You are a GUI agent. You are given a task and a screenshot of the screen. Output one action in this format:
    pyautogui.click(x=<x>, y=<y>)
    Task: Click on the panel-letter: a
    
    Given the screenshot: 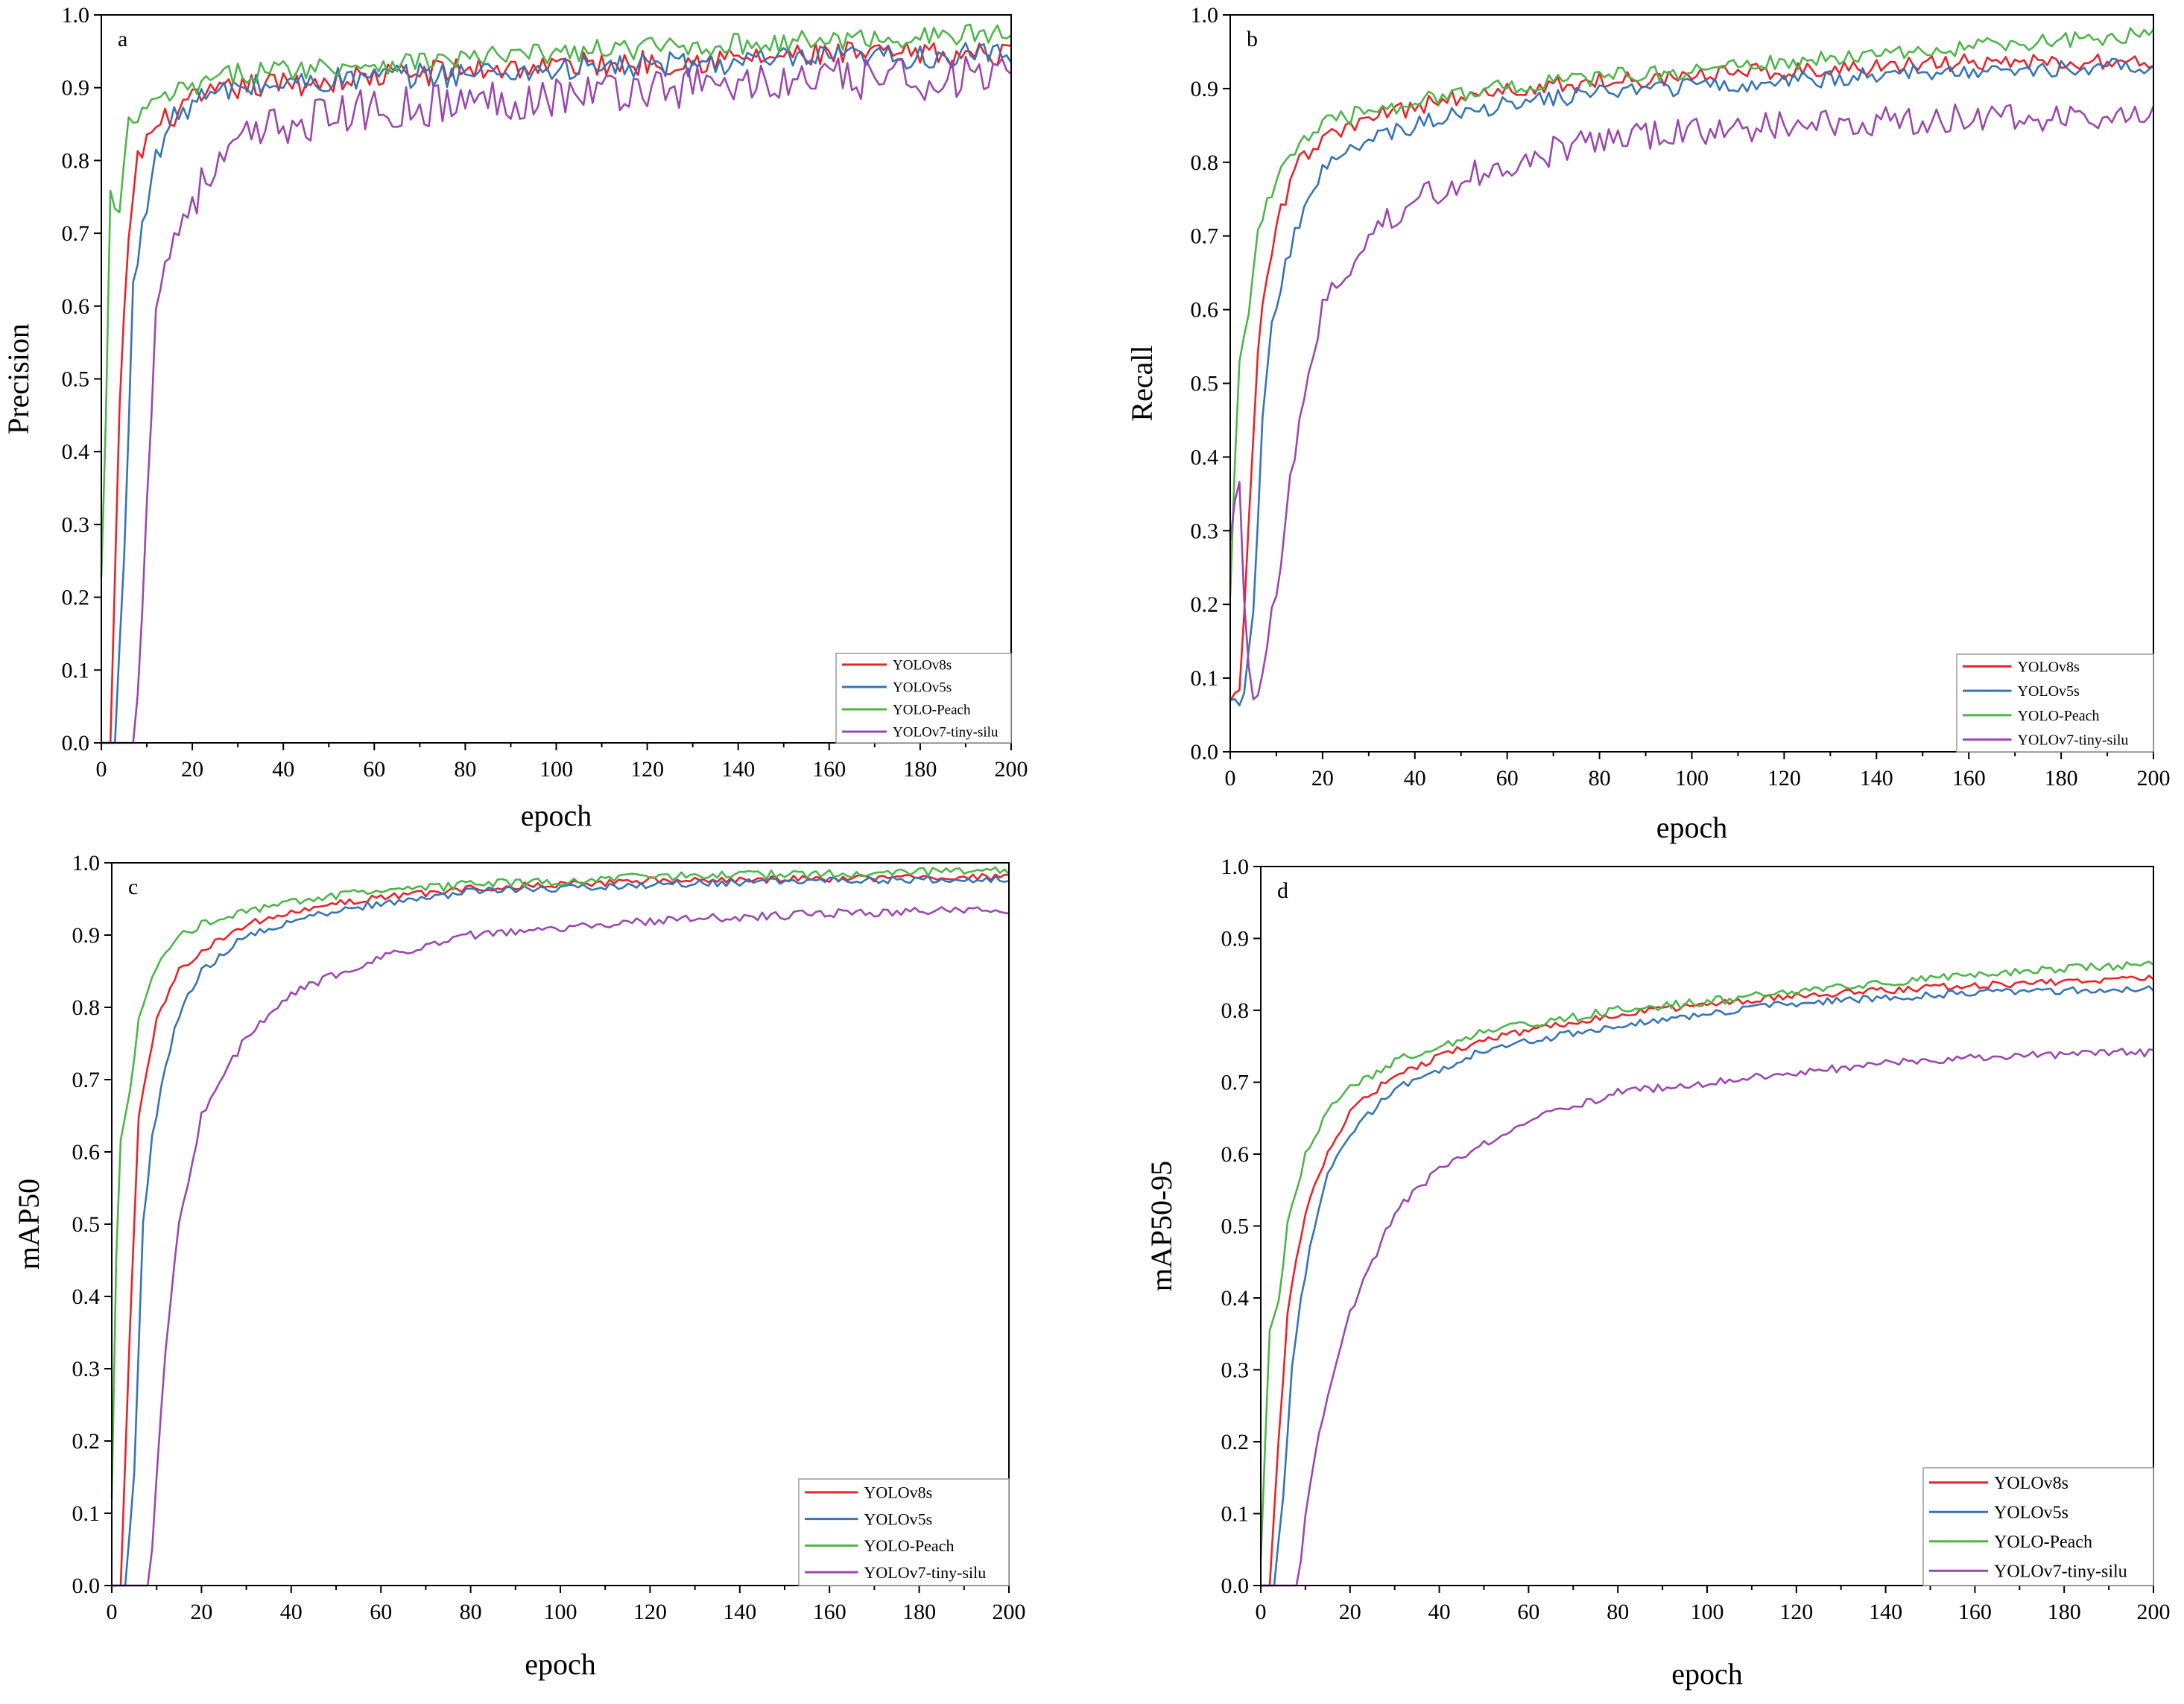 What is the action you would take?
    pyautogui.click(x=122, y=39)
    